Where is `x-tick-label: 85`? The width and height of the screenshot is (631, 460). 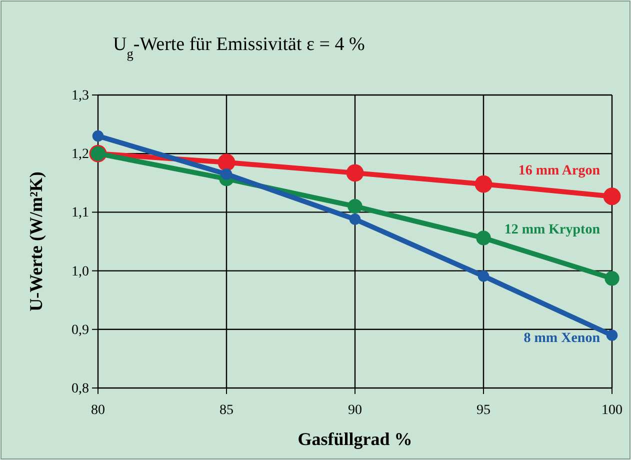 x-tick-label: 85 is located at coordinates (227, 410).